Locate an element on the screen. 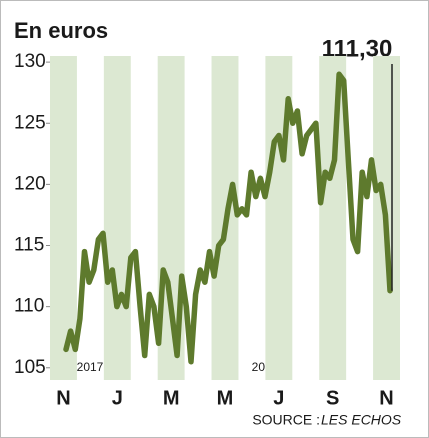 This screenshot has width=429, height=438. y-tick-label: 110 is located at coordinates (29, 306).